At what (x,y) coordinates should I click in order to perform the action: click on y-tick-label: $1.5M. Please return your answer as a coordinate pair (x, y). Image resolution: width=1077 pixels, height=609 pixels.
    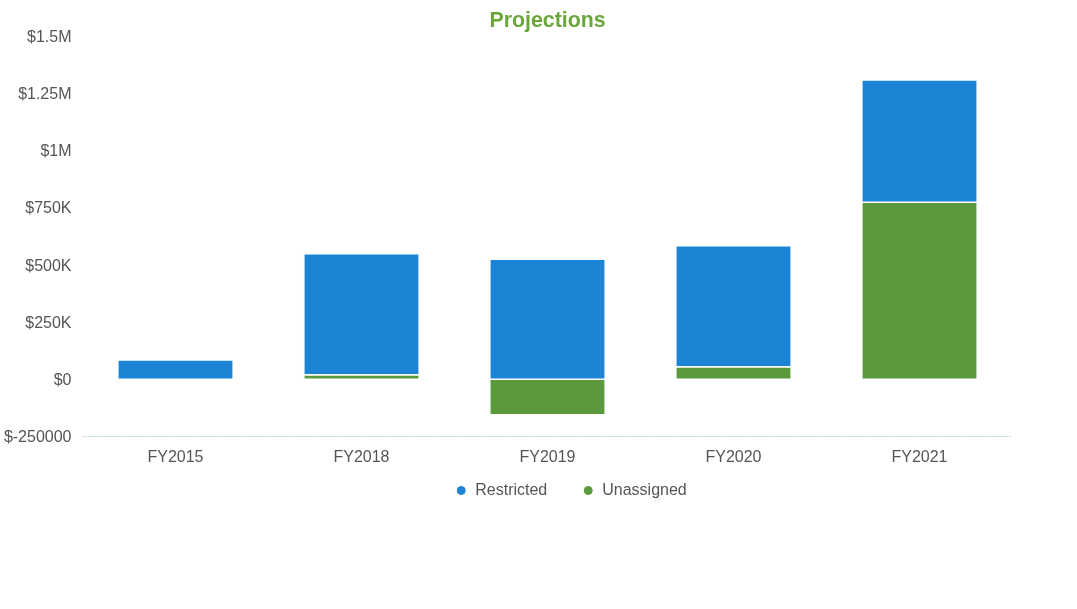
    Looking at the image, I should click on (49, 36).